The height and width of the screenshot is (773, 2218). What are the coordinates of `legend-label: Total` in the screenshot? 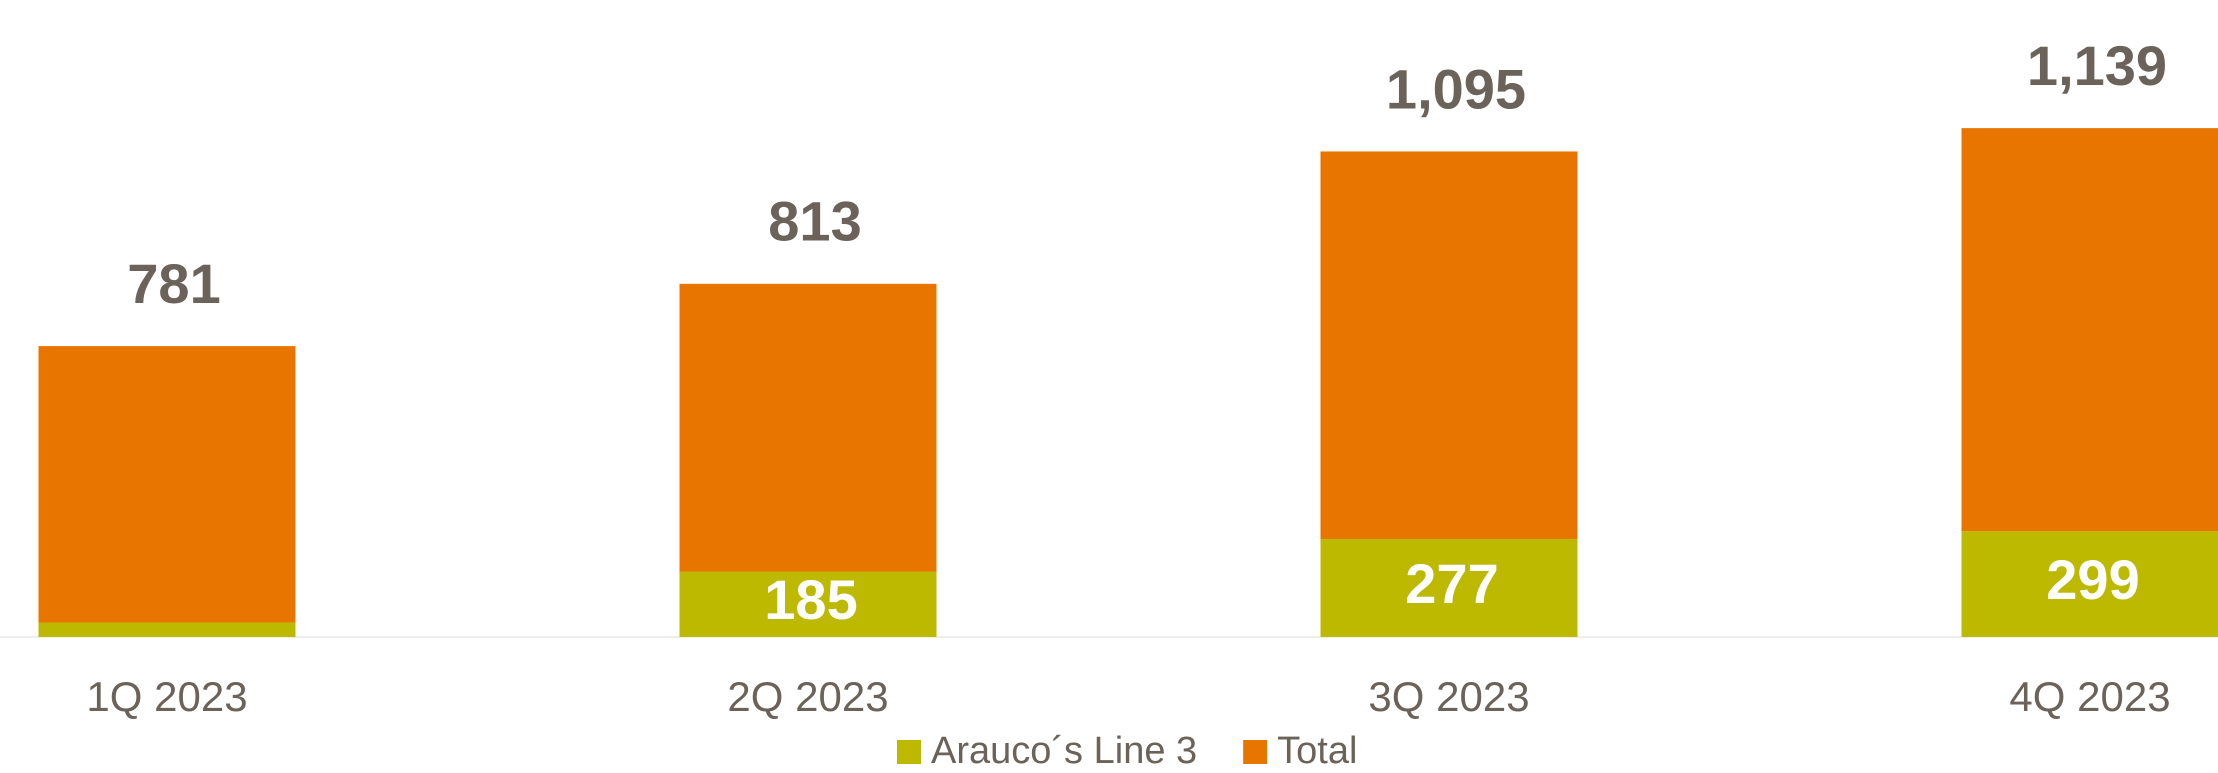 It's located at (1317, 751).